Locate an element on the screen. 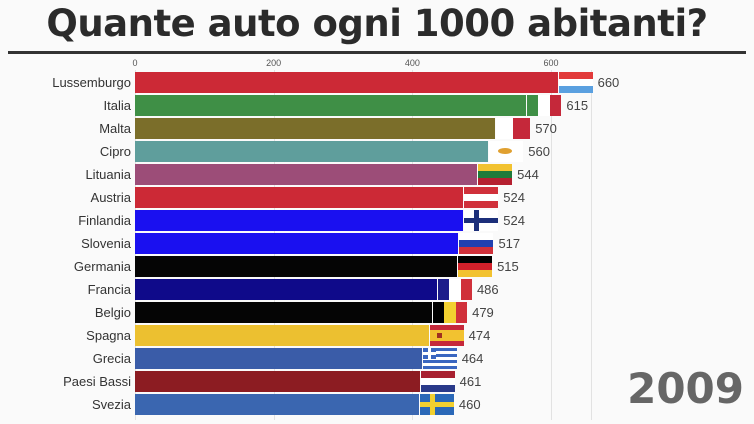  value-label: 486 is located at coordinates (487, 289).